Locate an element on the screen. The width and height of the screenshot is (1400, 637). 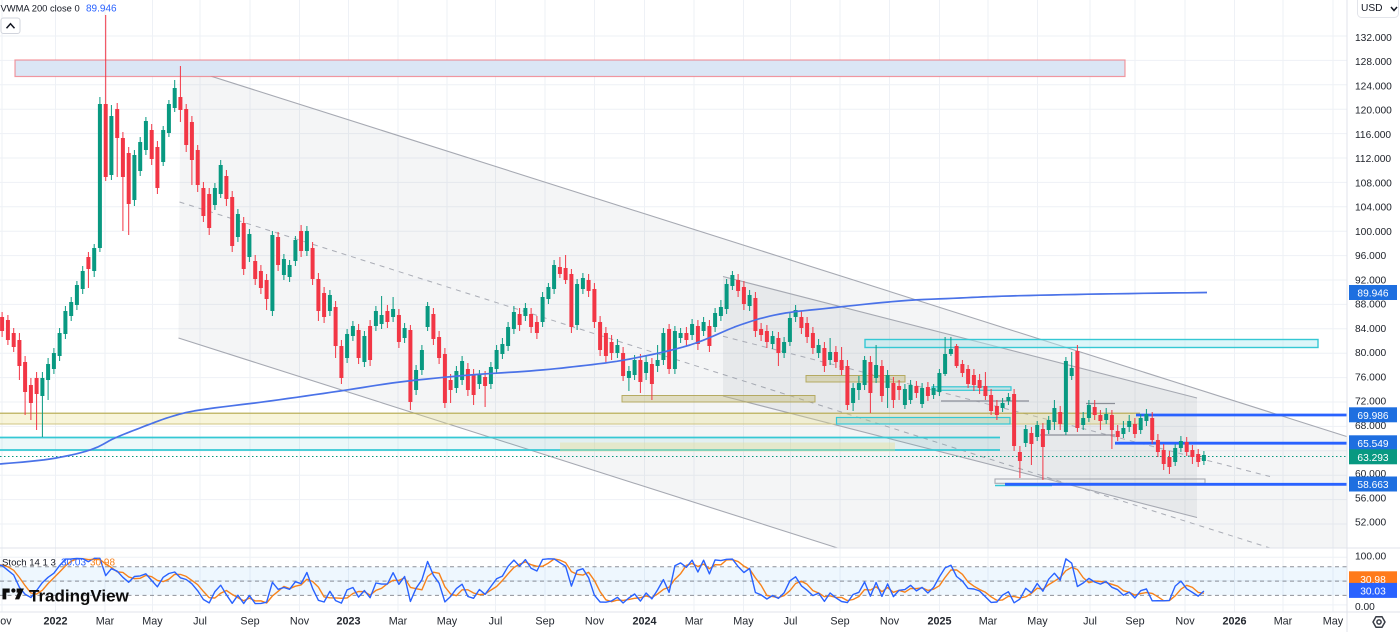
svg-text: 63.293 is located at coordinates (1372, 458).